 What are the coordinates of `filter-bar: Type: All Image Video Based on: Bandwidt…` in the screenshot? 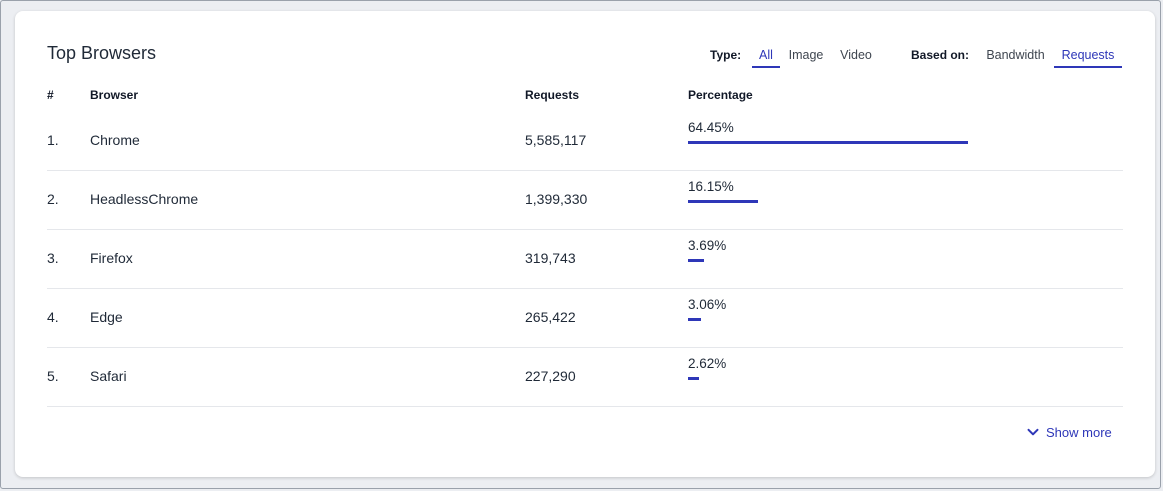 It's located at (585, 59).